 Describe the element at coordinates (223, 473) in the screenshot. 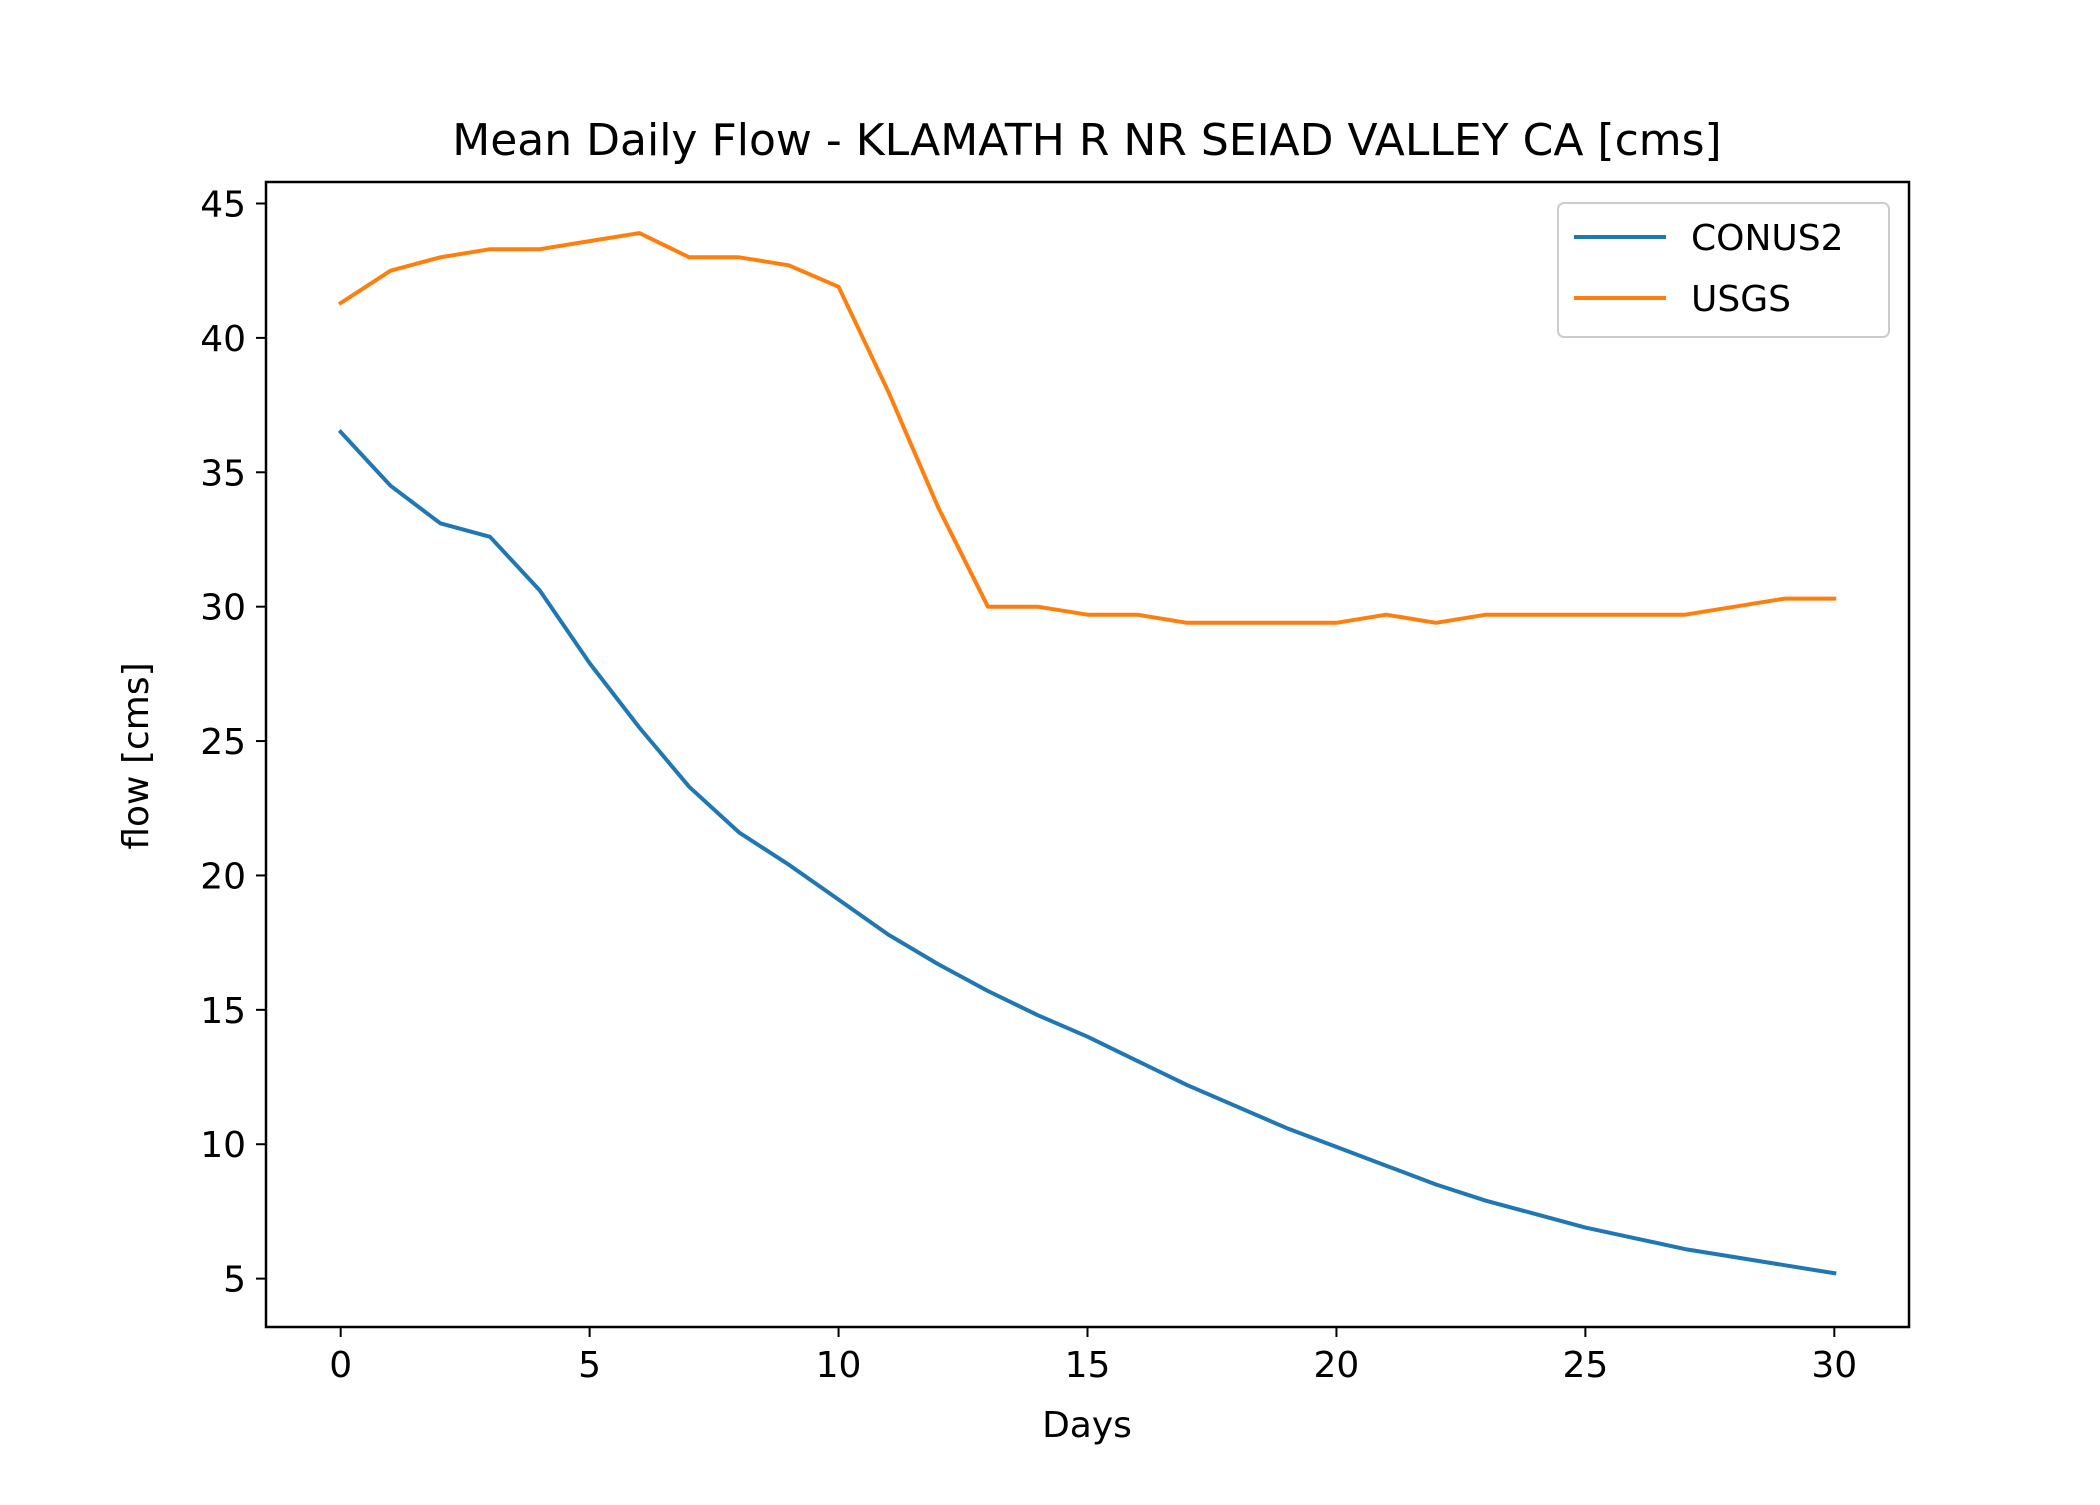

I see `y-tick-label: 35` at that location.